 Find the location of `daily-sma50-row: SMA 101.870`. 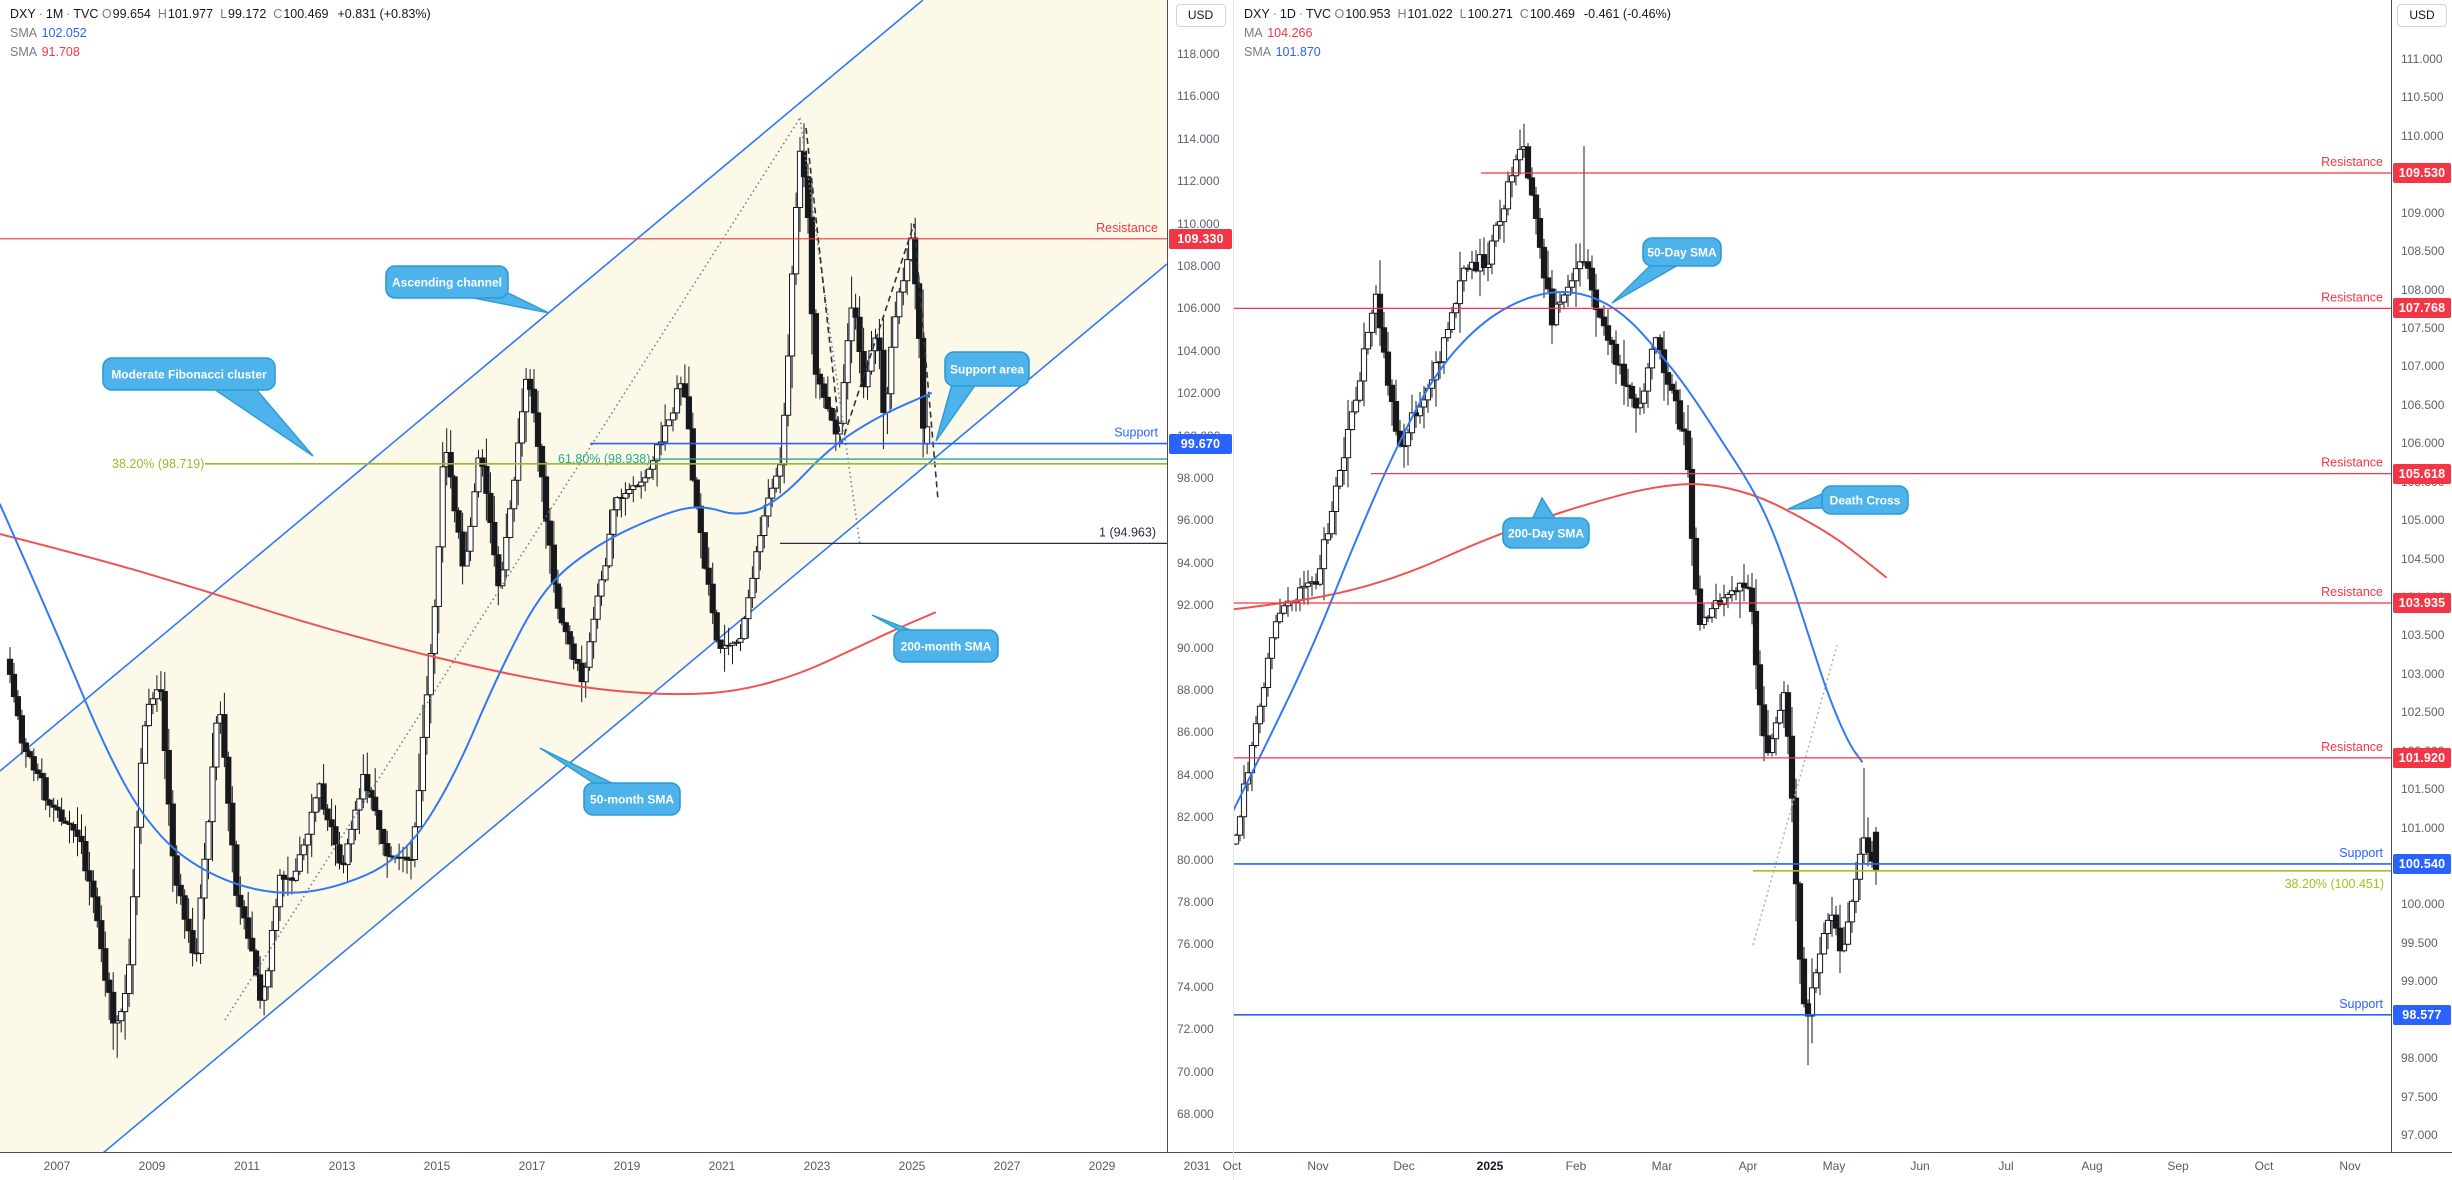

daily-sma50-row: SMA 101.870 is located at coordinates (1457, 52).